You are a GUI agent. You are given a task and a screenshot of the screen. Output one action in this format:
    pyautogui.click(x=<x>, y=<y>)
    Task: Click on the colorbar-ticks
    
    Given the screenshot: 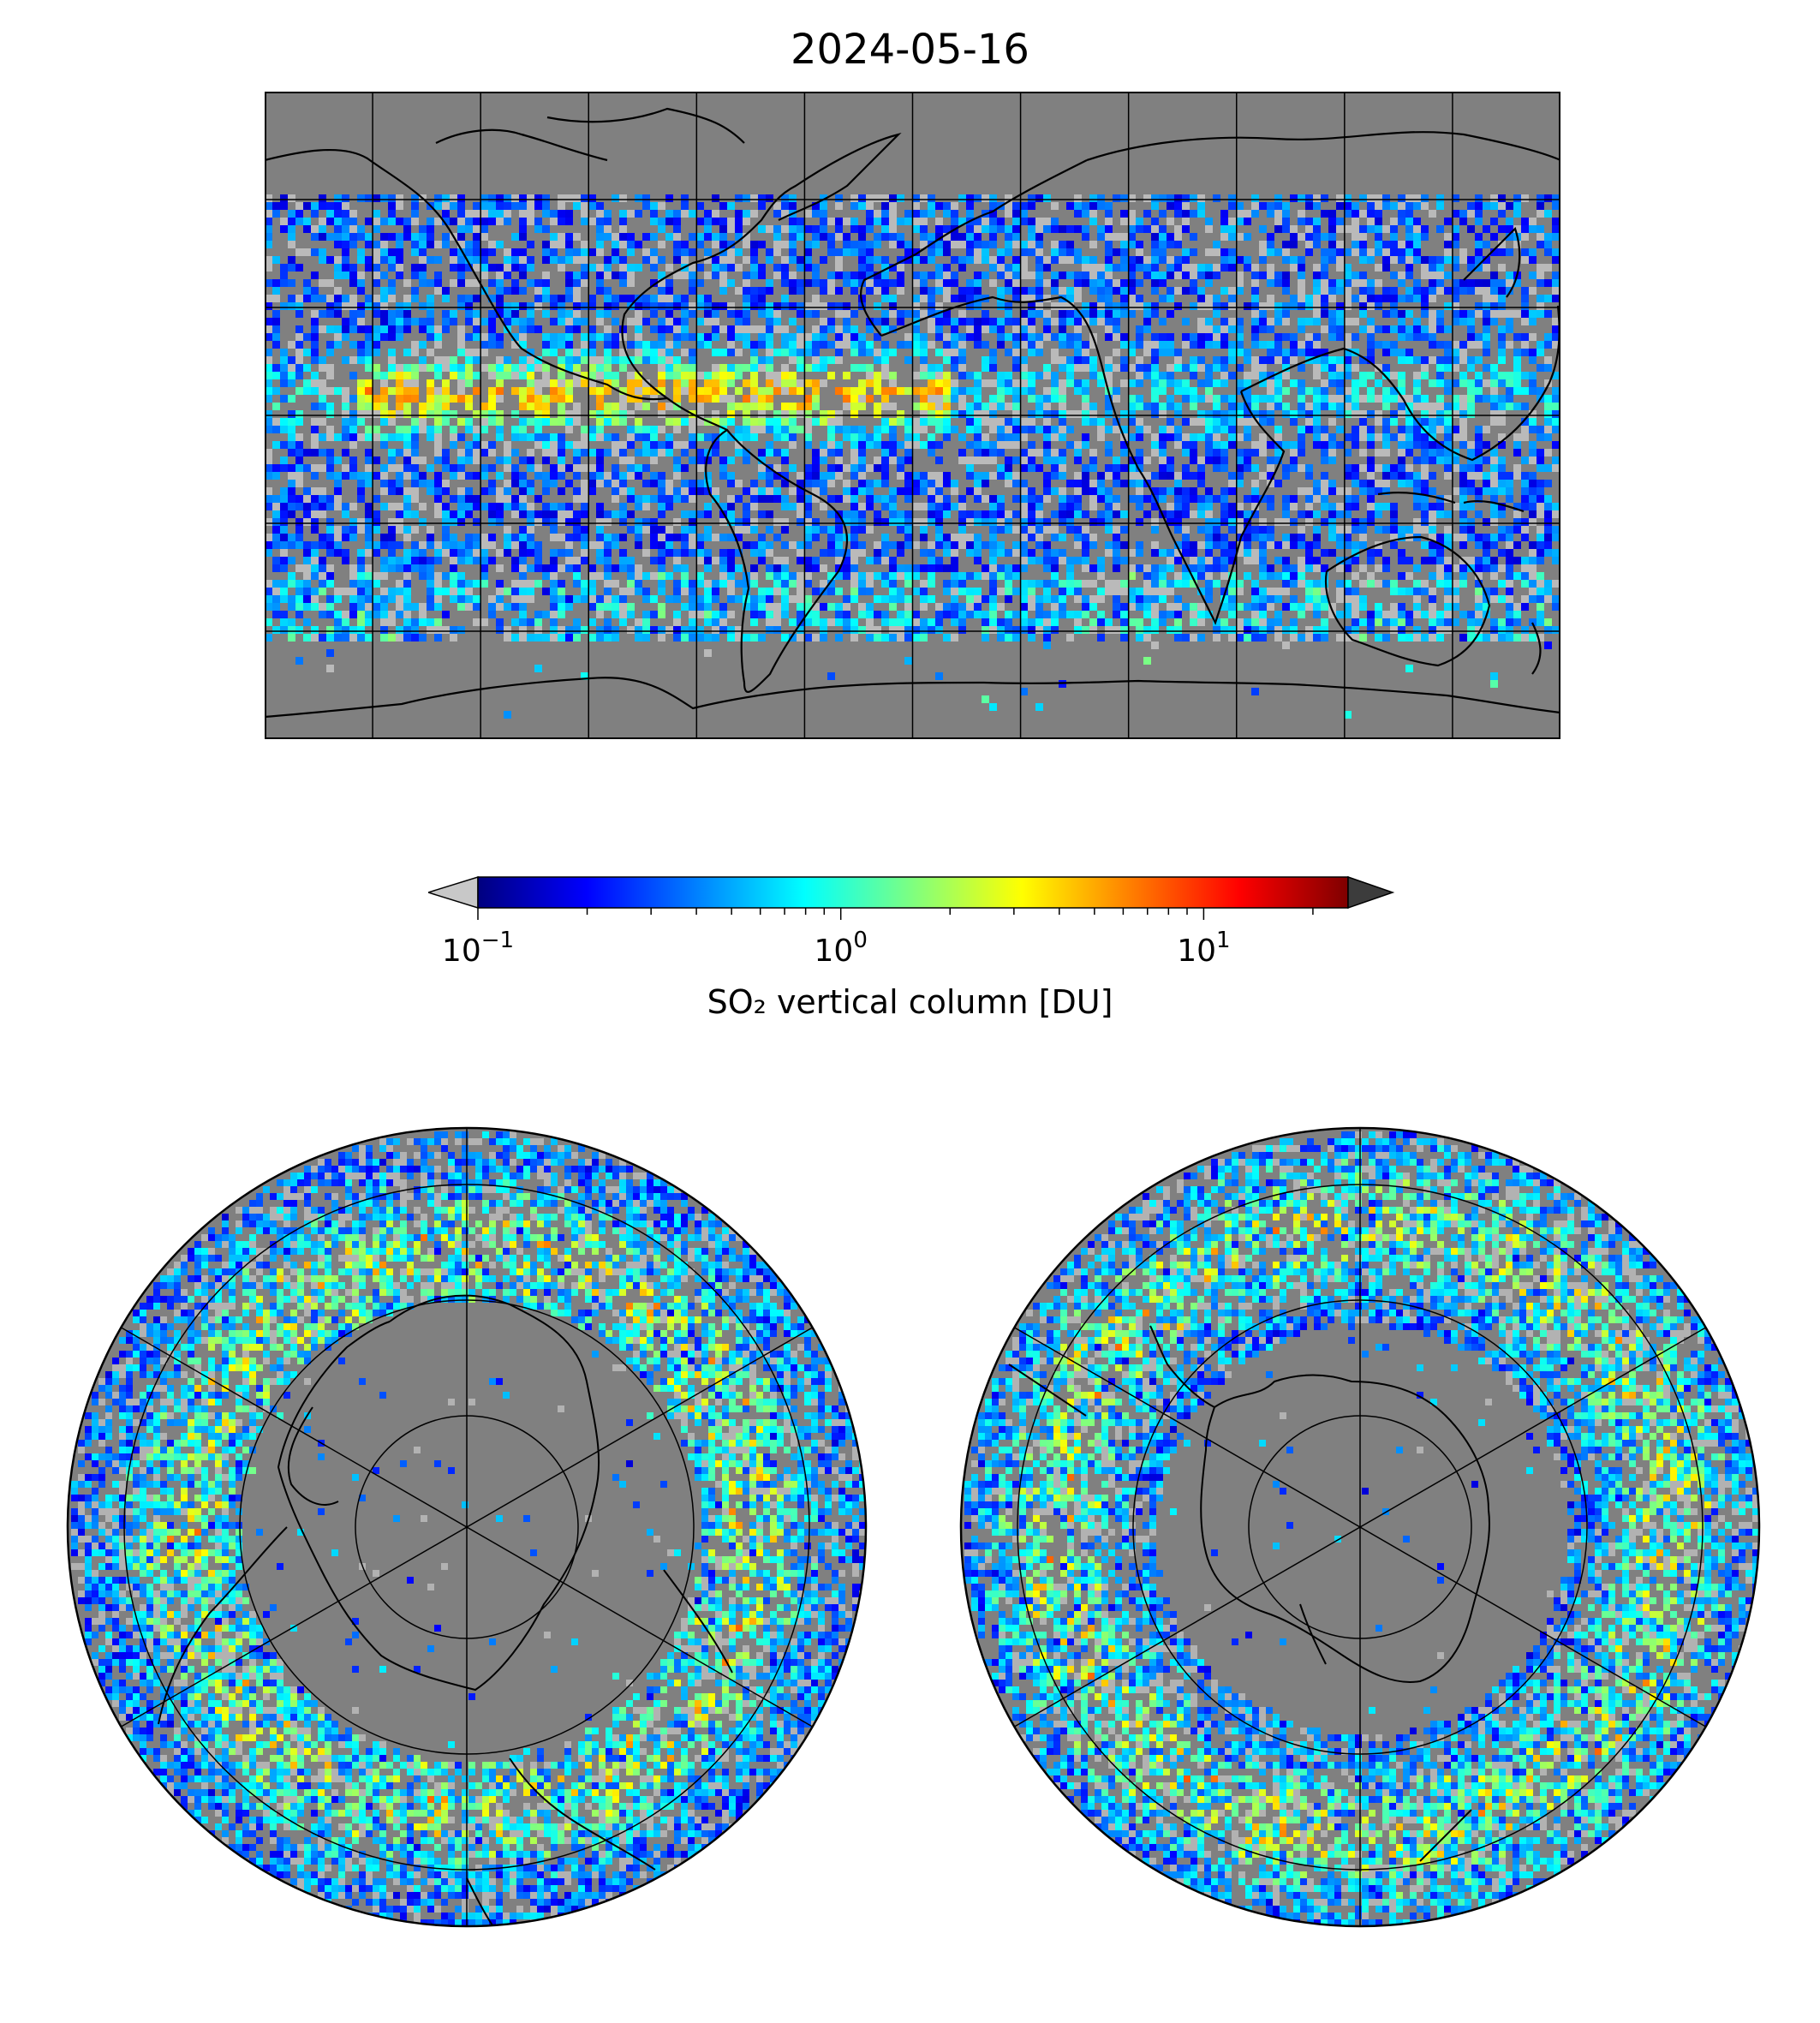 What is the action you would take?
    pyautogui.click(x=896, y=914)
    